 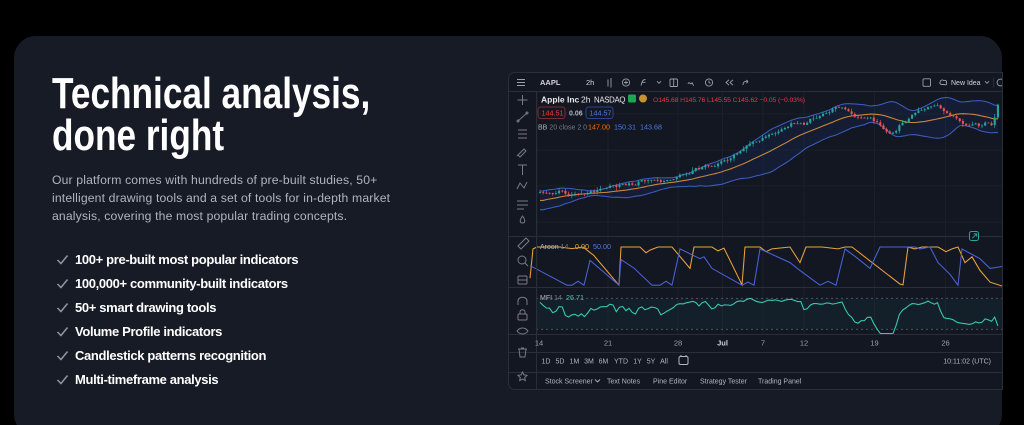 What do you see at coordinates (945, 343) in the screenshot?
I see `svg-text: 26` at bounding box center [945, 343].